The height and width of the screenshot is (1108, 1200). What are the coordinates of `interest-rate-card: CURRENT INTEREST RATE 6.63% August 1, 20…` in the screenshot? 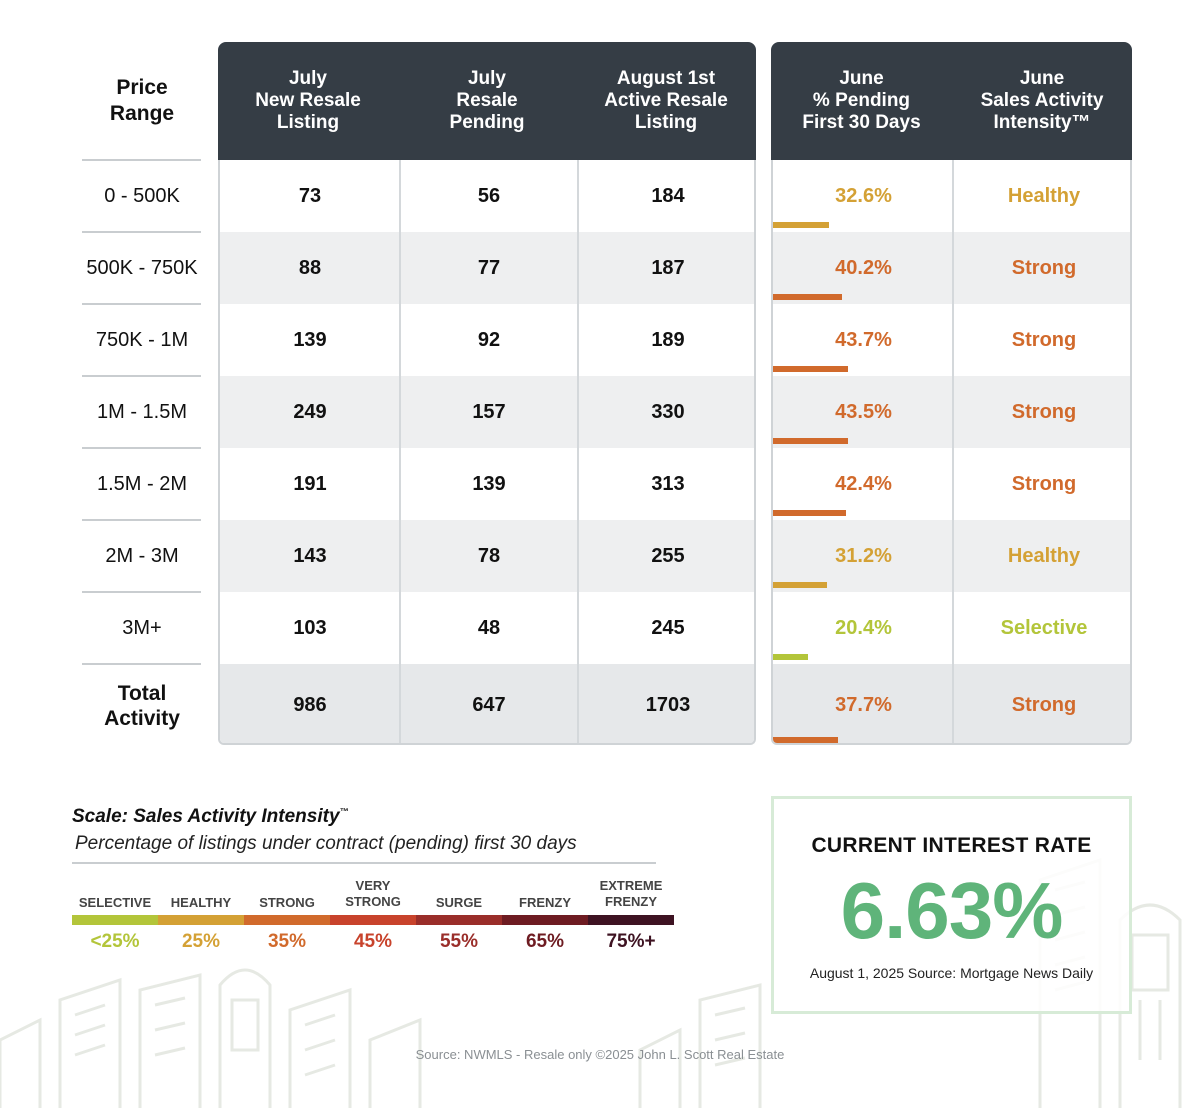 It's located at (951, 905).